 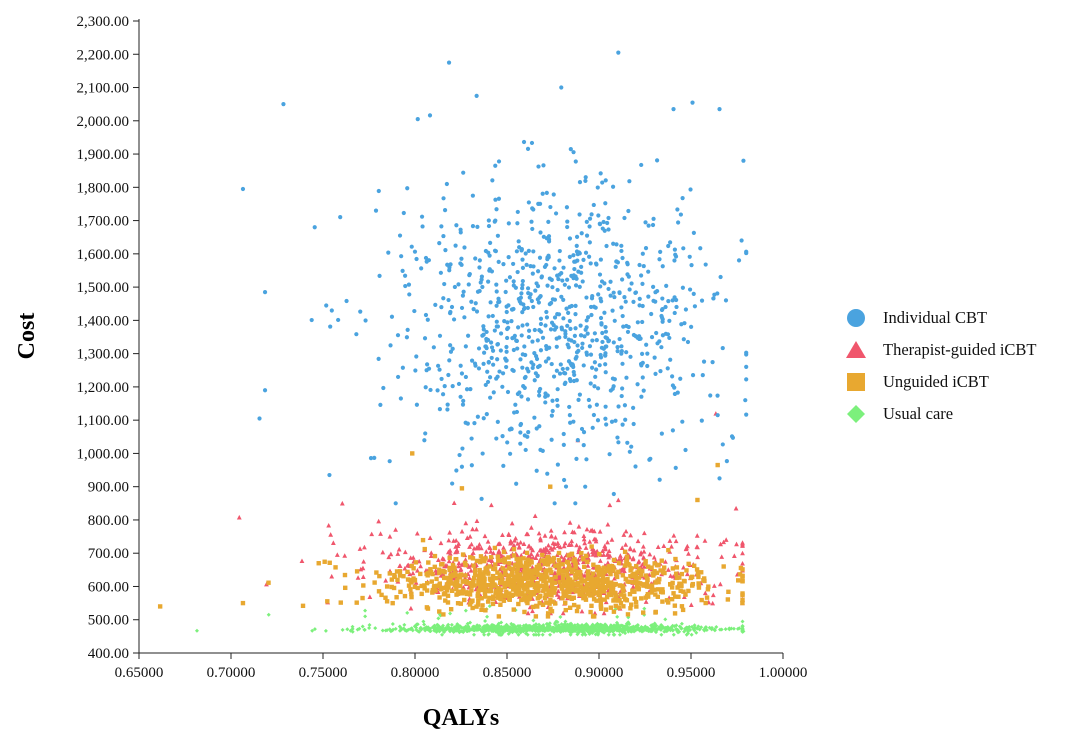 I want to click on legend-label: Individual CBT, so click(x=935, y=317).